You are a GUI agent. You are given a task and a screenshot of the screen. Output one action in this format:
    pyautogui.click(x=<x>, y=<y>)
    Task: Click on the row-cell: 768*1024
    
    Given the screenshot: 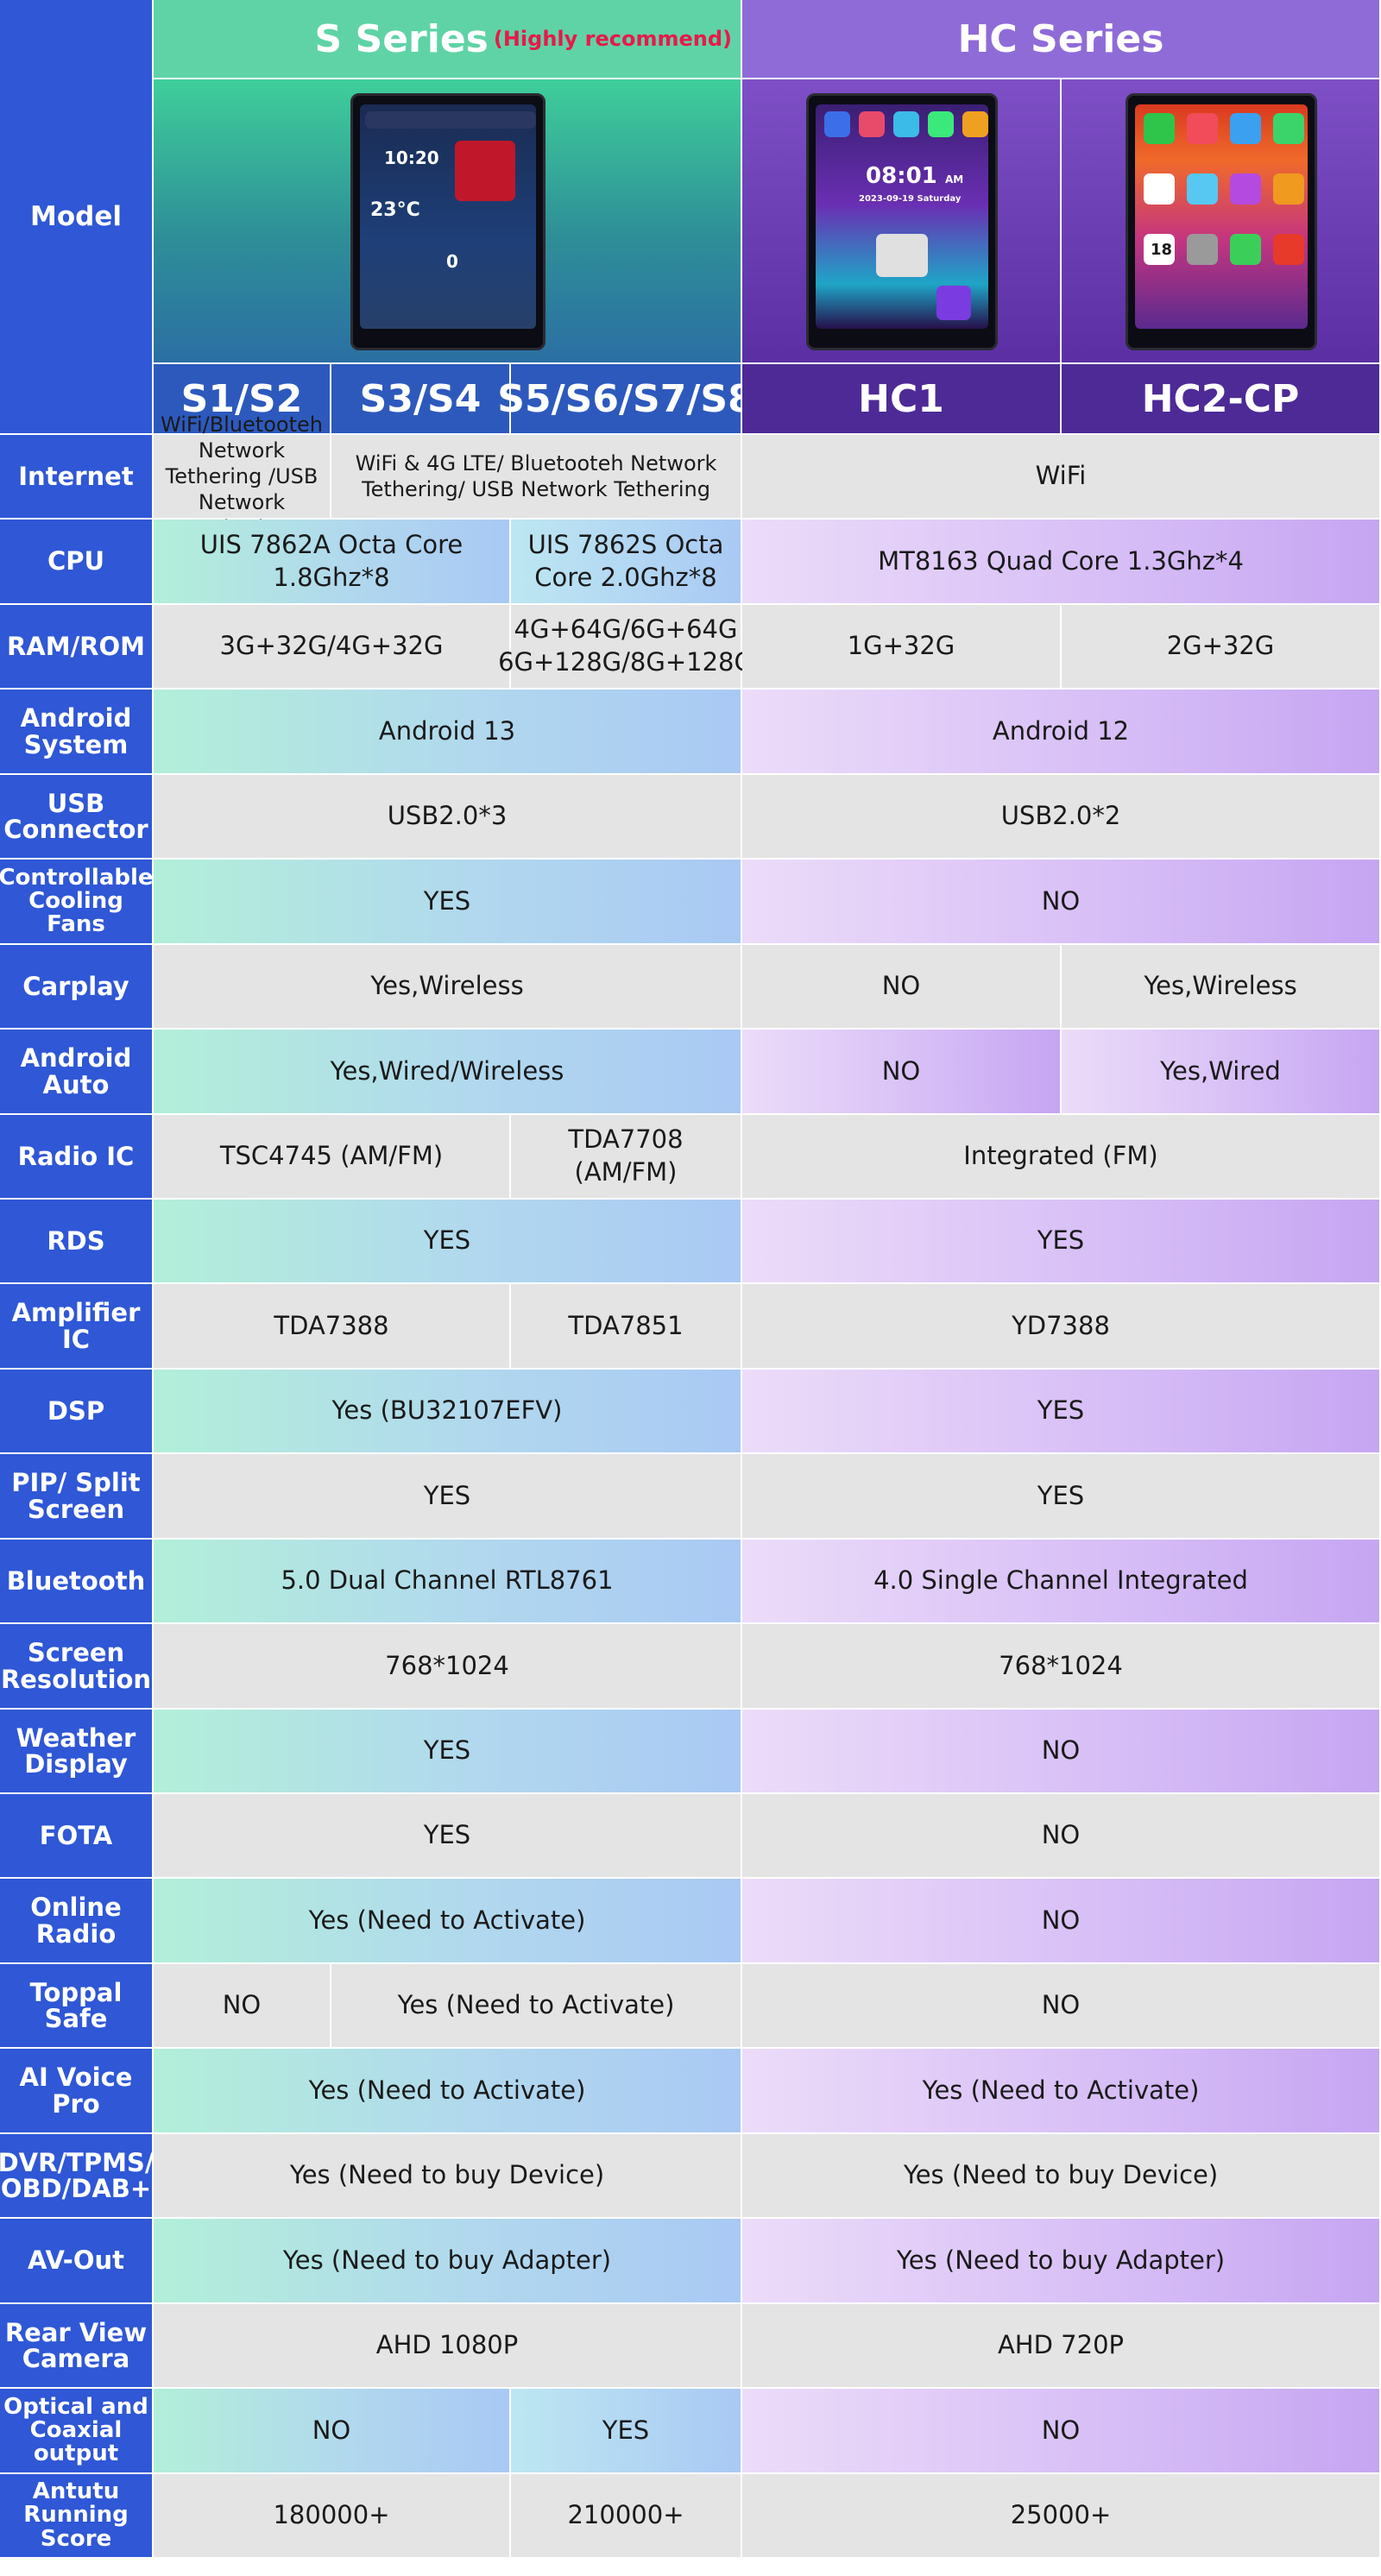 What is the action you would take?
    pyautogui.click(x=448, y=1667)
    